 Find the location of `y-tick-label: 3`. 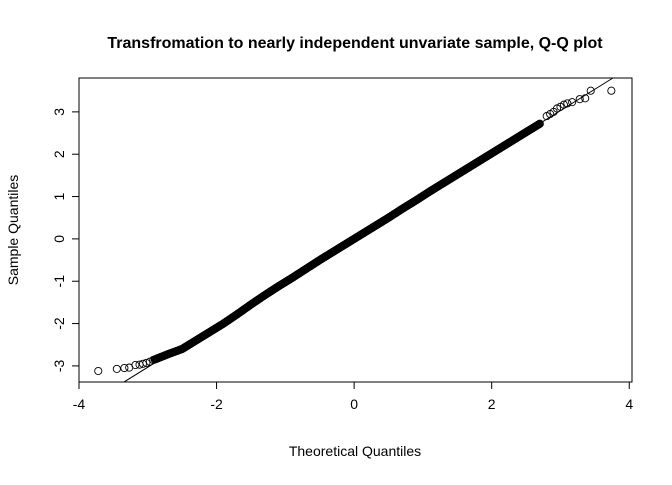

y-tick-label: 3 is located at coordinates (59, 112).